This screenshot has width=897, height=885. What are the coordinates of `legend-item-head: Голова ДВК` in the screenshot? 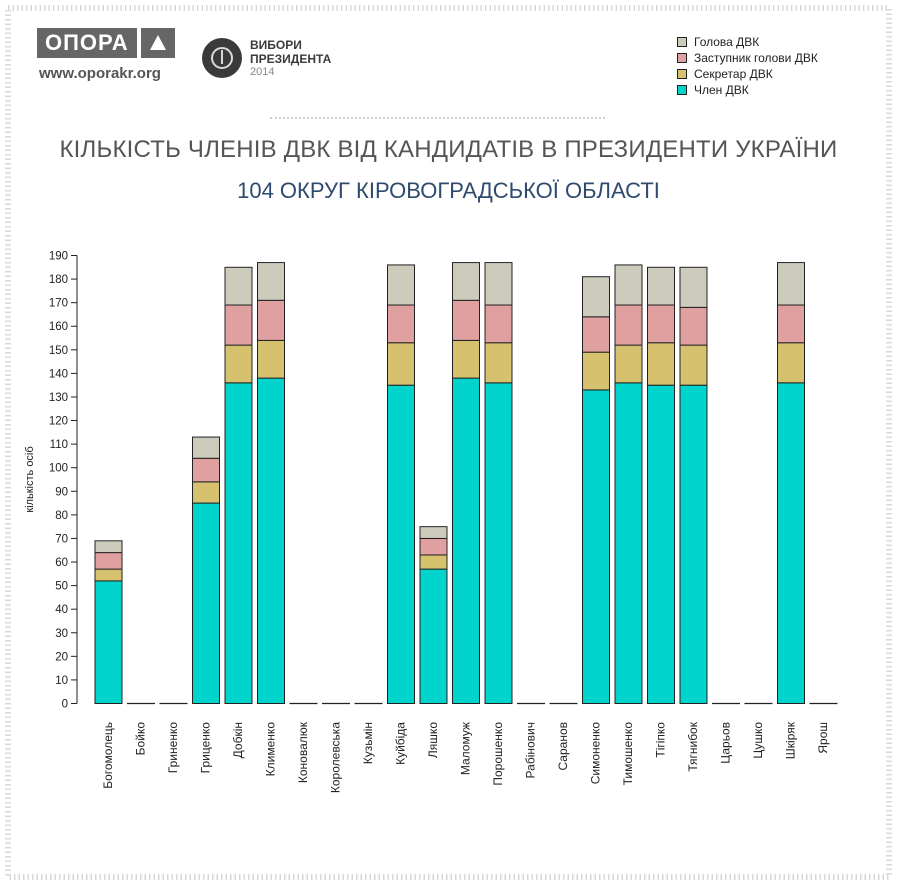 It's located at (747, 42).